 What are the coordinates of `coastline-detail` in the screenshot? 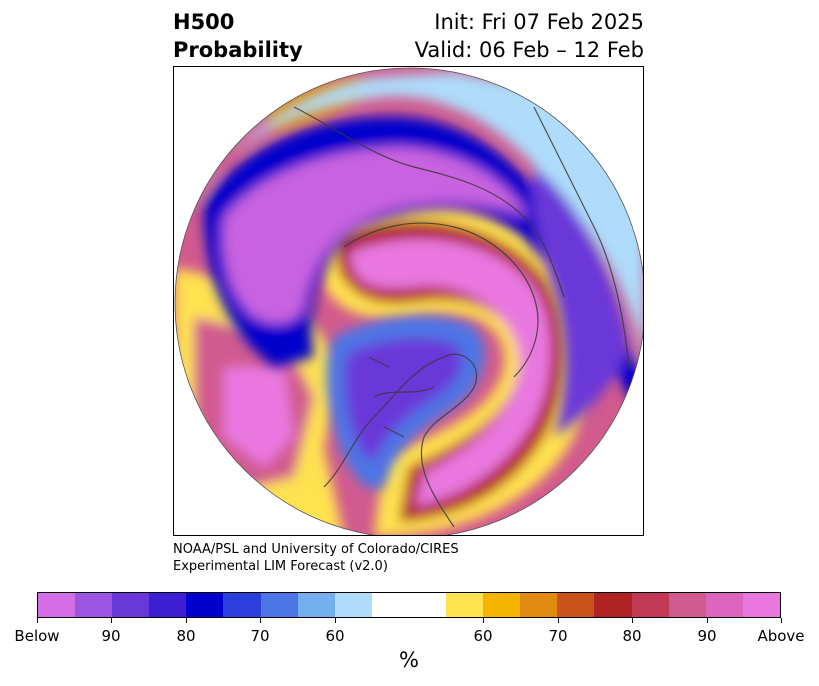 It's located at (401, 397).